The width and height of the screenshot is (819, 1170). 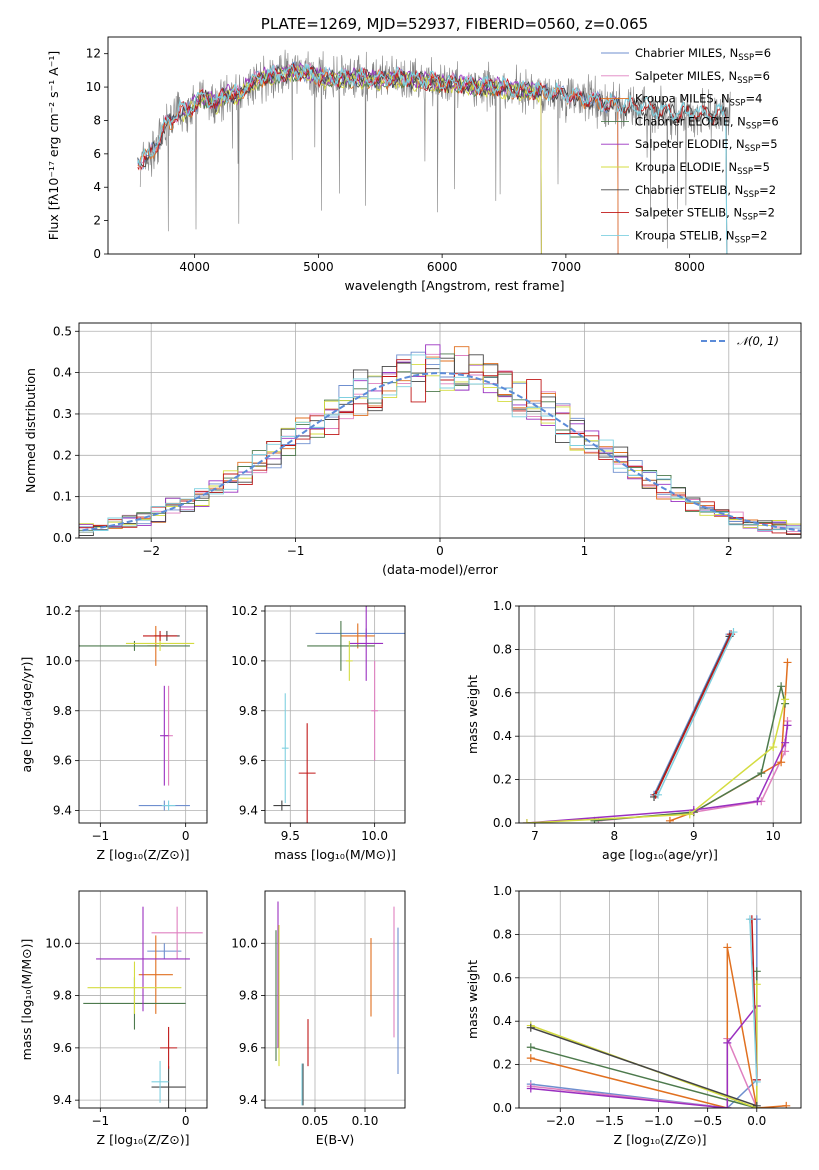 I want to click on y-tick-label: 0.5, so click(x=62, y=331).